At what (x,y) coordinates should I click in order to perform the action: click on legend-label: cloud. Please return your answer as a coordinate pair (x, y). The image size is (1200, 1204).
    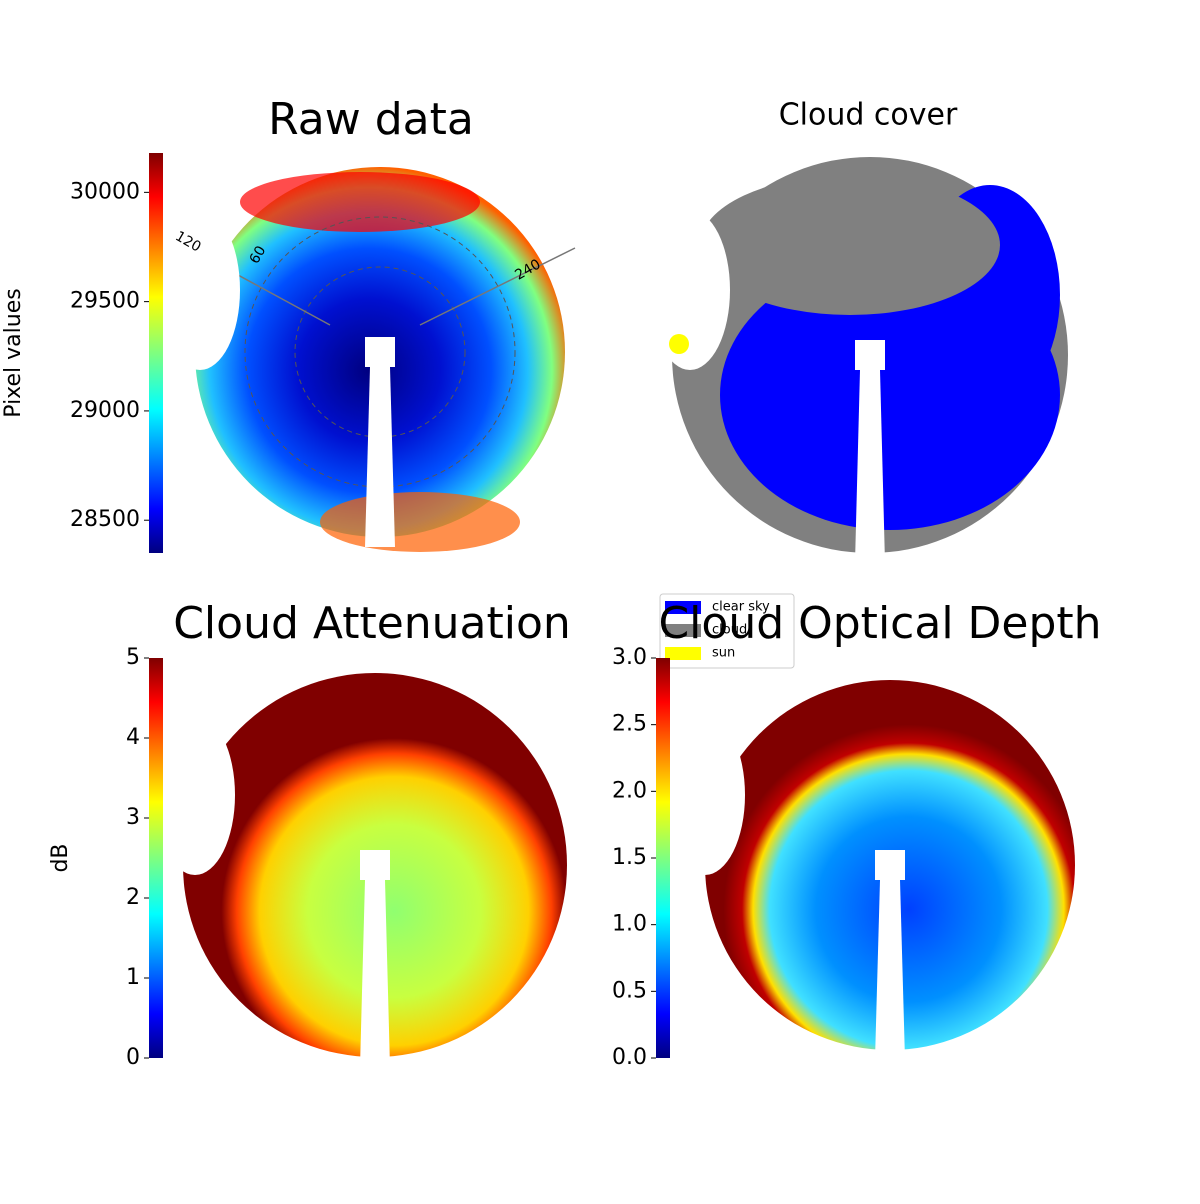
    Looking at the image, I should click on (729, 630).